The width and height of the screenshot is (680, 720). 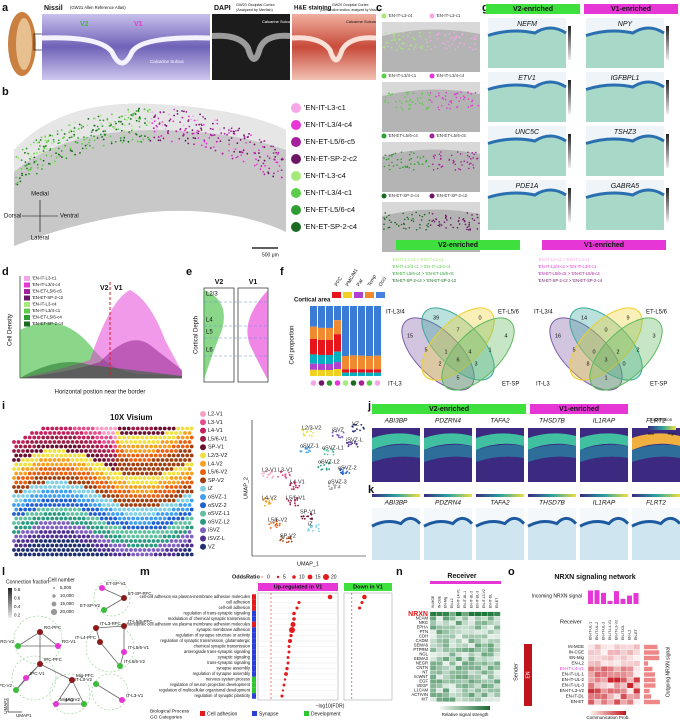 I want to click on legend-swatch, so click(x=203, y=430).